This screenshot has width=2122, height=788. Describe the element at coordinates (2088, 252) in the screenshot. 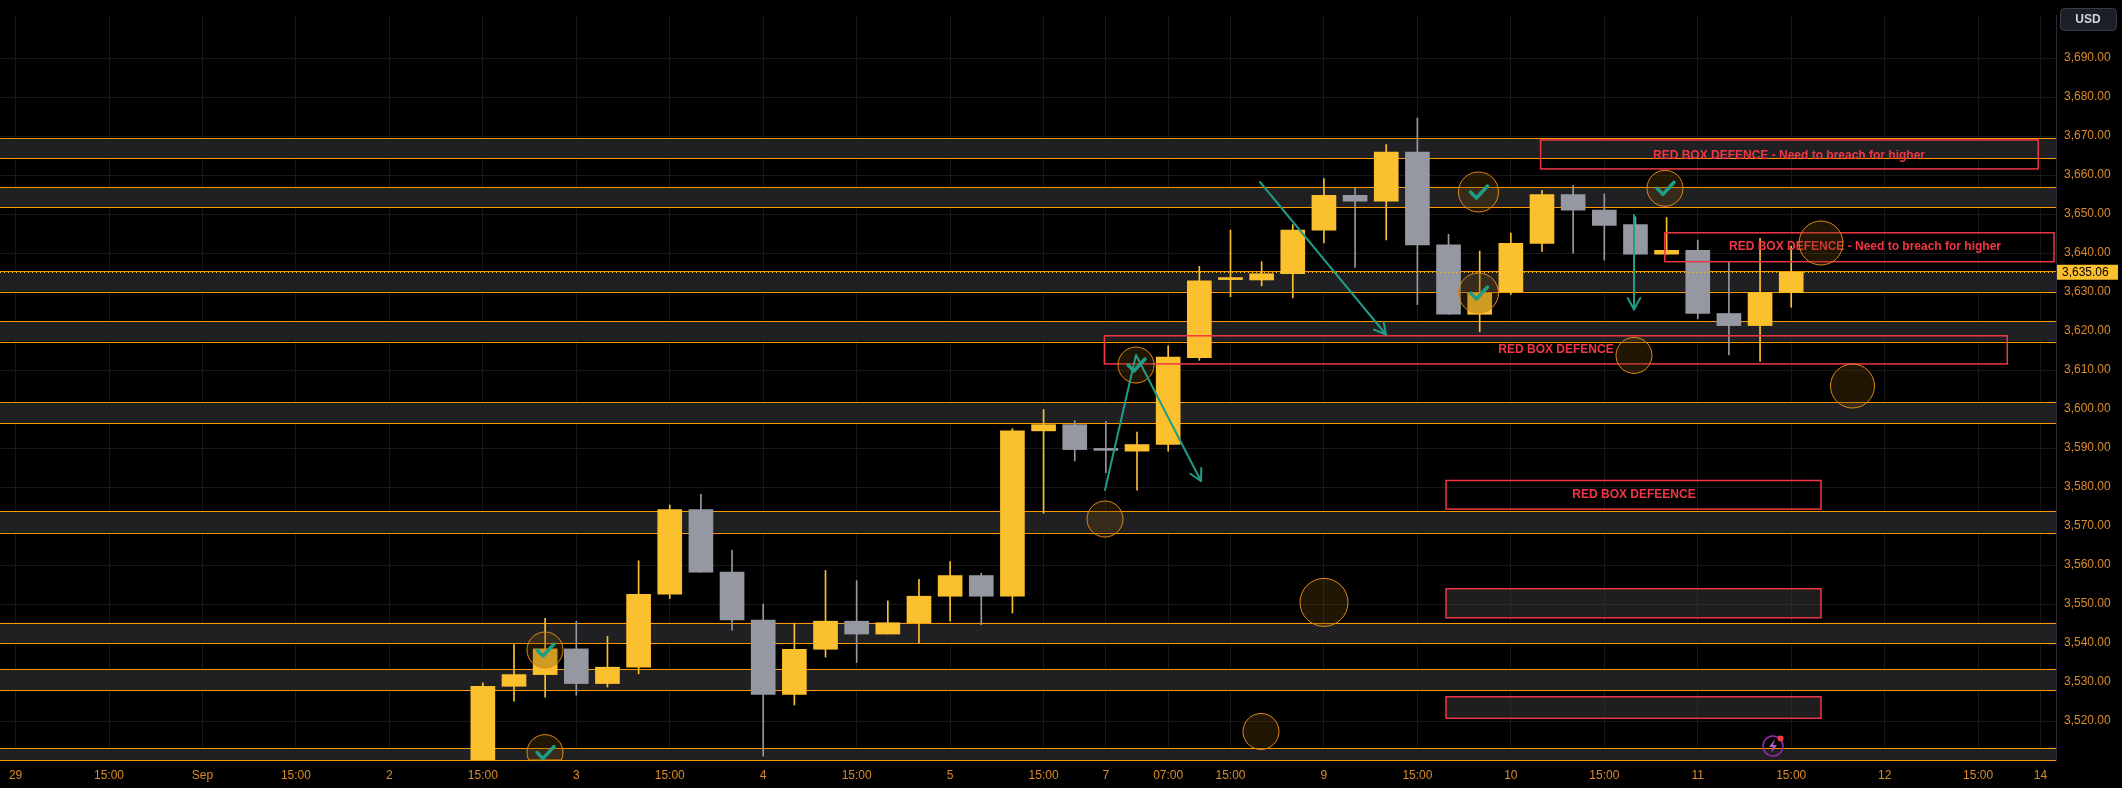

I see `y-tick-label: 3,640.00` at that location.